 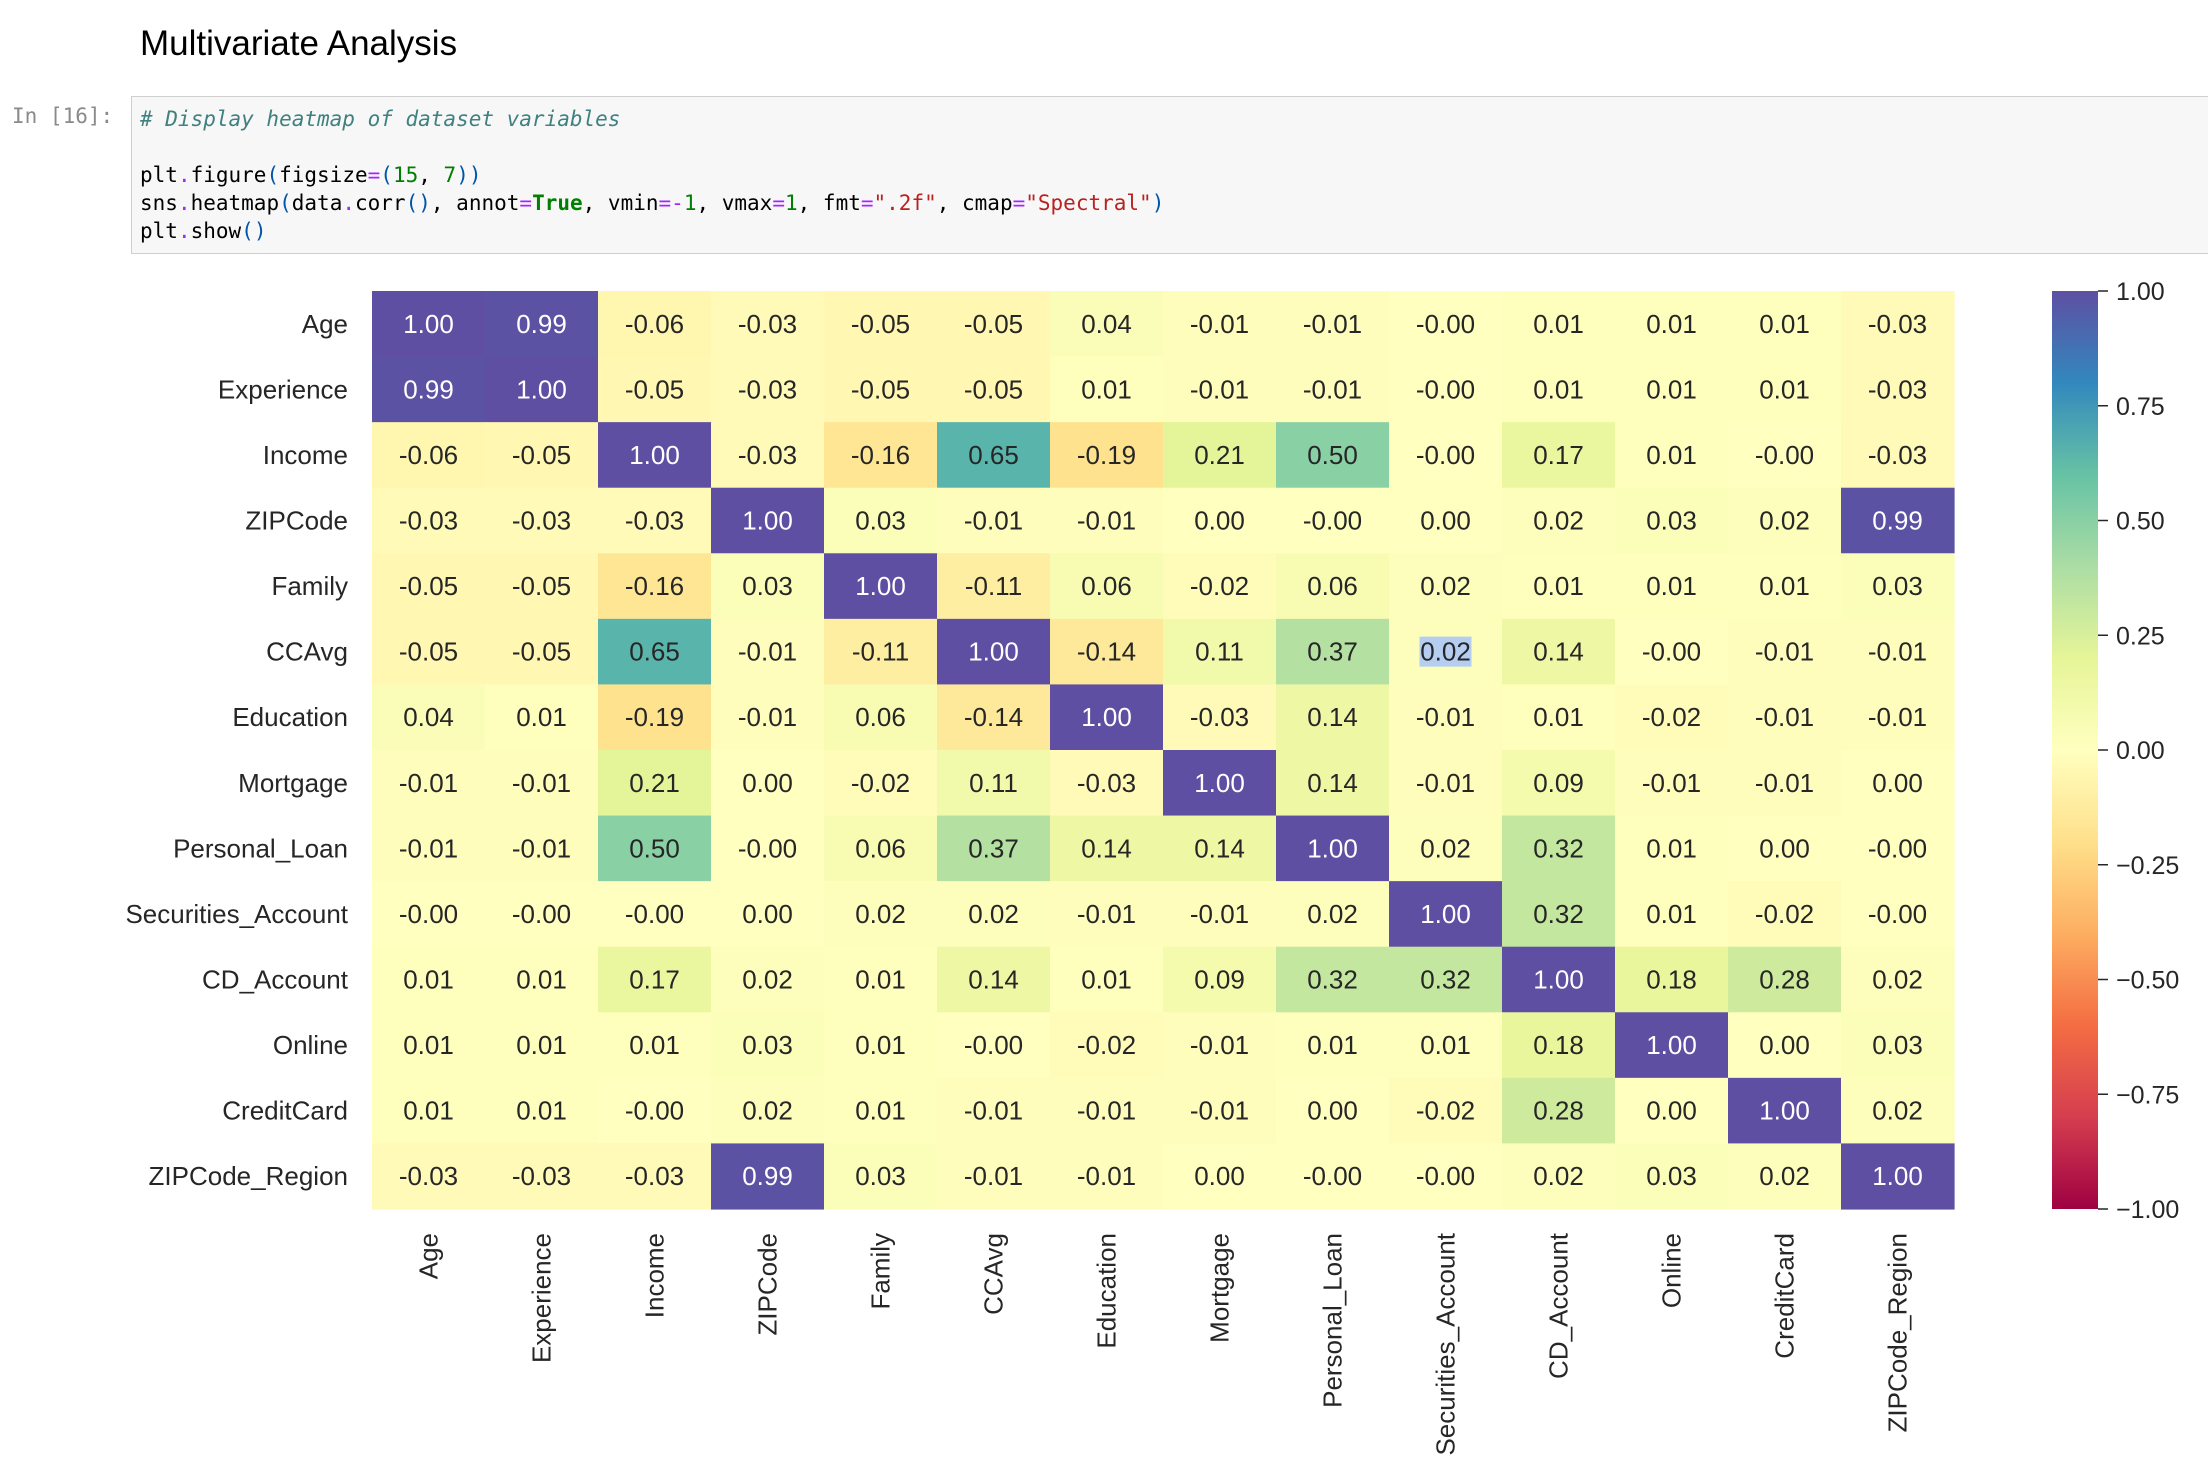 I want to click on code-line-show: plt.show(), so click(x=203, y=231).